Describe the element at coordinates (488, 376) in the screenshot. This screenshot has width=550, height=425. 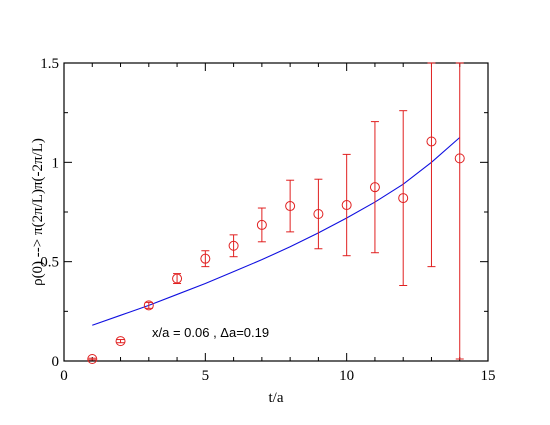
I see `x-tick-label: 15` at that location.